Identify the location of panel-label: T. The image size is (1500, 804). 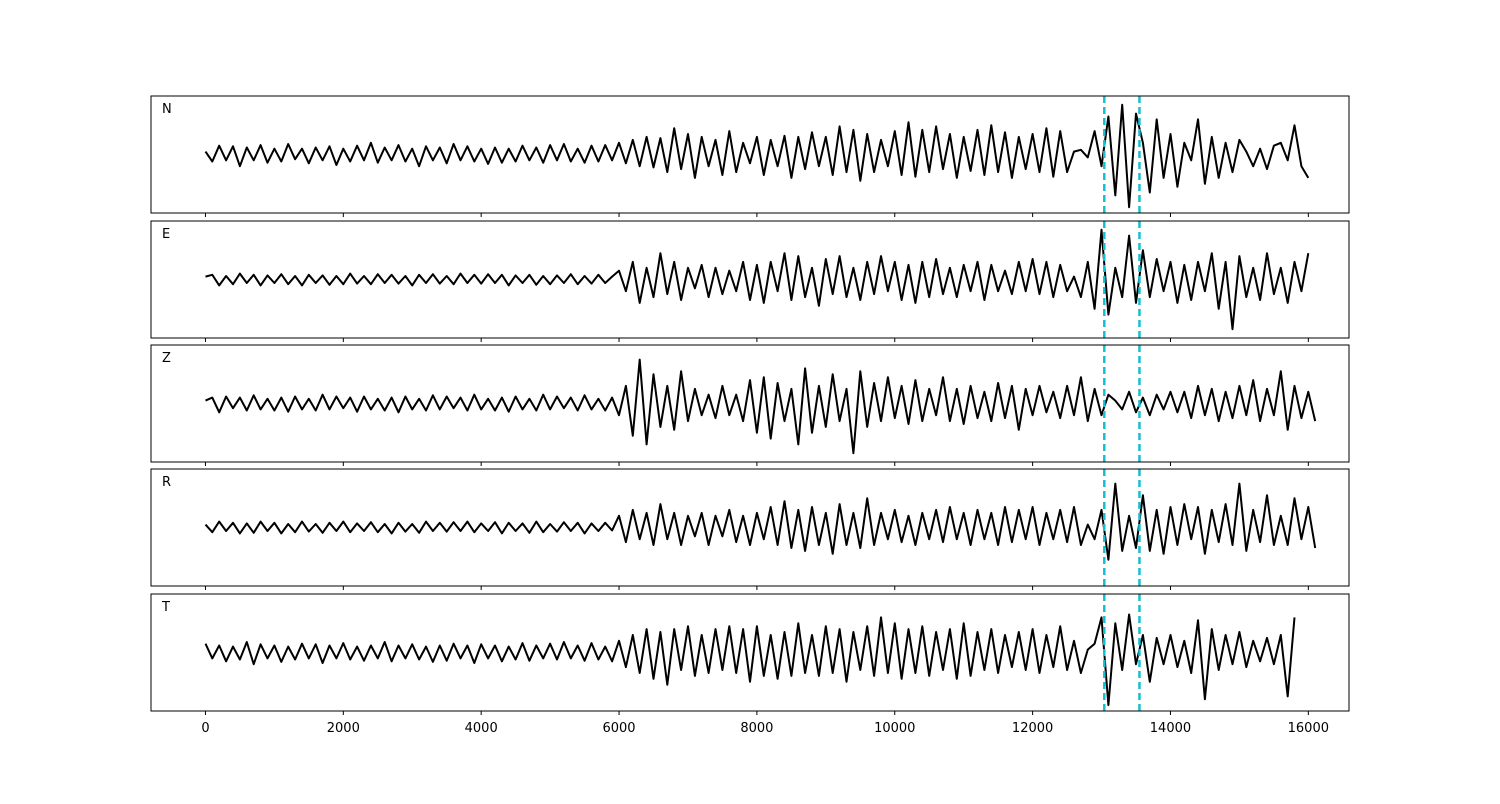
(165, 607).